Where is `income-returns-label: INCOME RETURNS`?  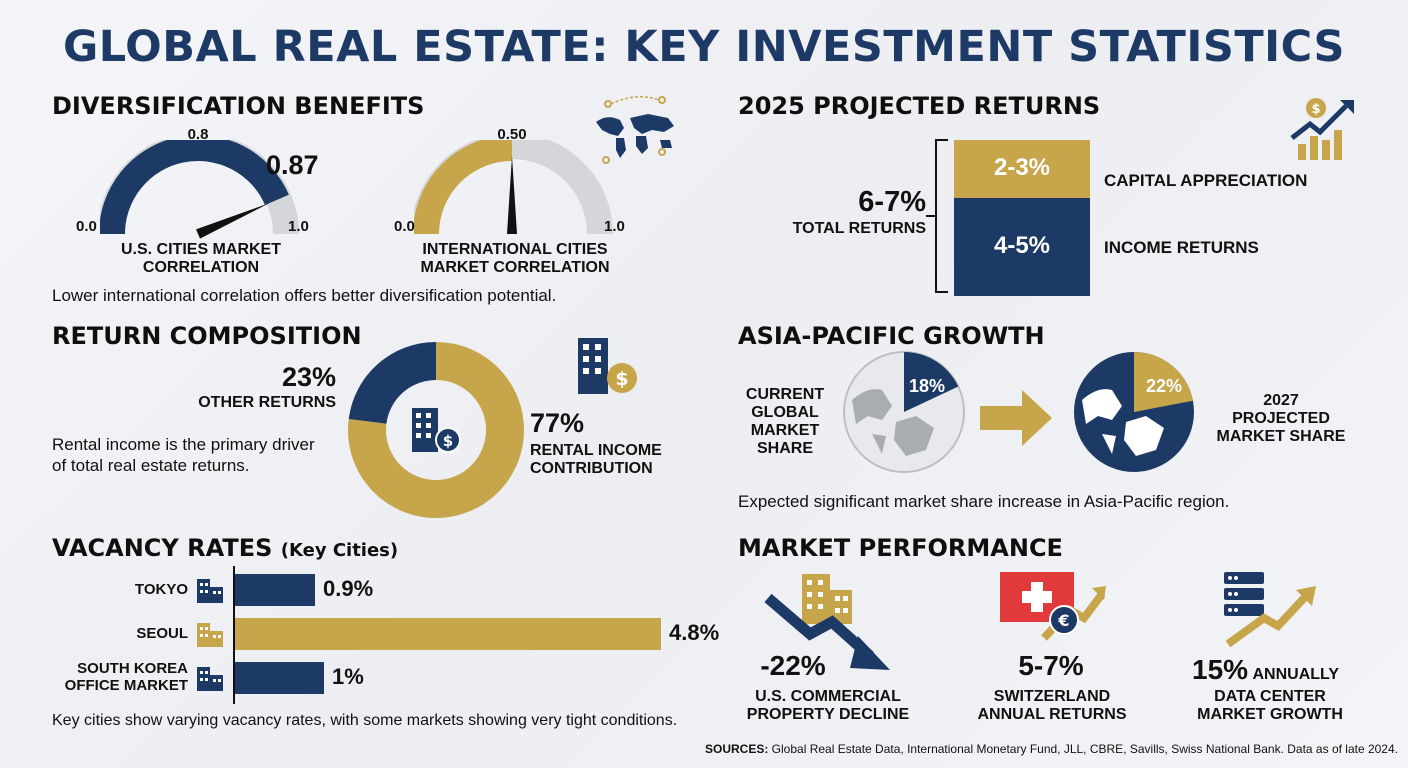
income-returns-label: INCOME RETURNS is located at coordinates (1181, 247).